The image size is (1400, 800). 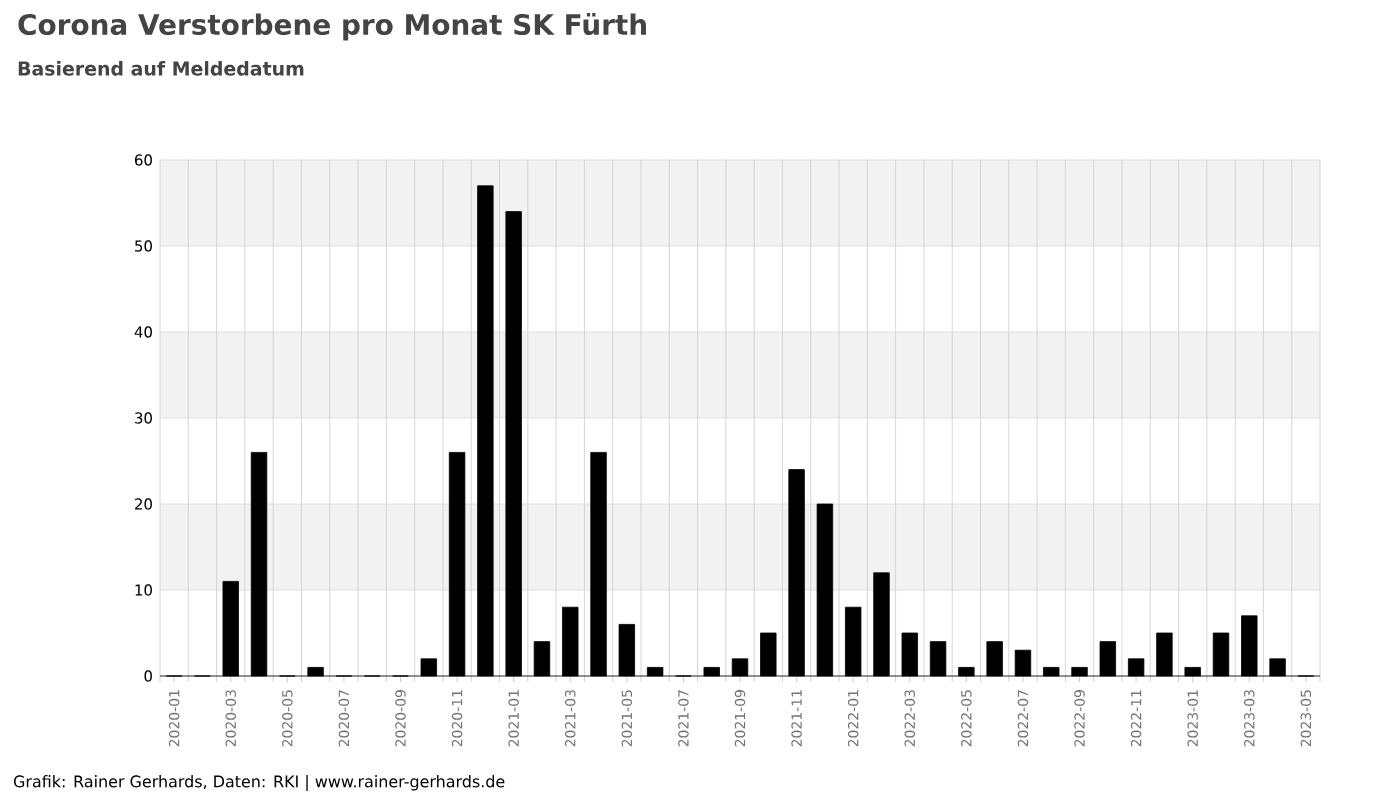 What do you see at coordinates (332, 27) in the screenshot?
I see `chart-title: Corona Verstorbene pro Monat SK Fürth` at bounding box center [332, 27].